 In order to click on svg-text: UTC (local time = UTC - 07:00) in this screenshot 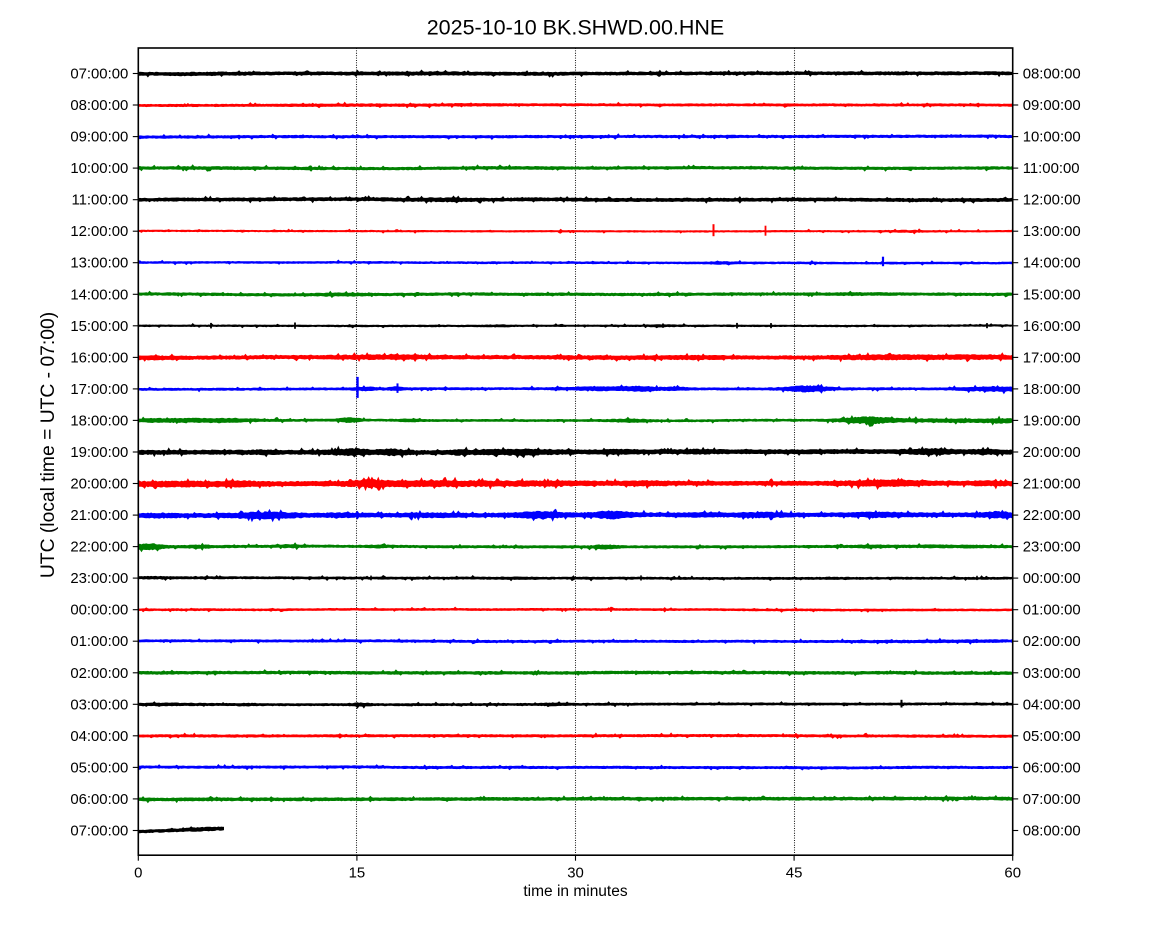, I will do `click(48, 445)`.